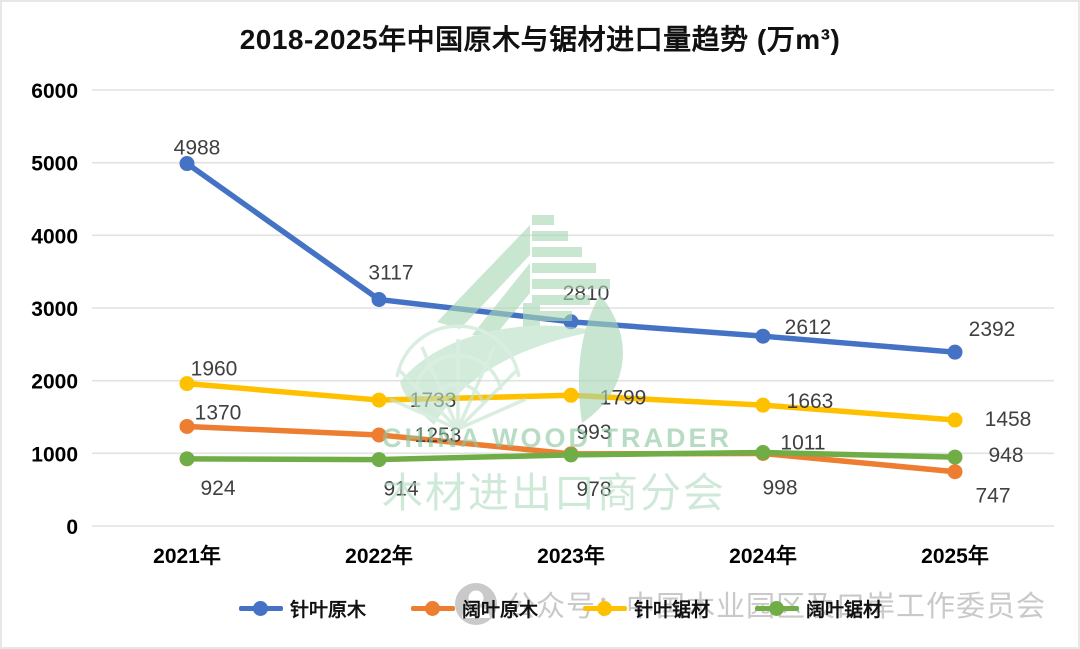  I want to click on x-axis-tick-label: 2024年, so click(763, 556).